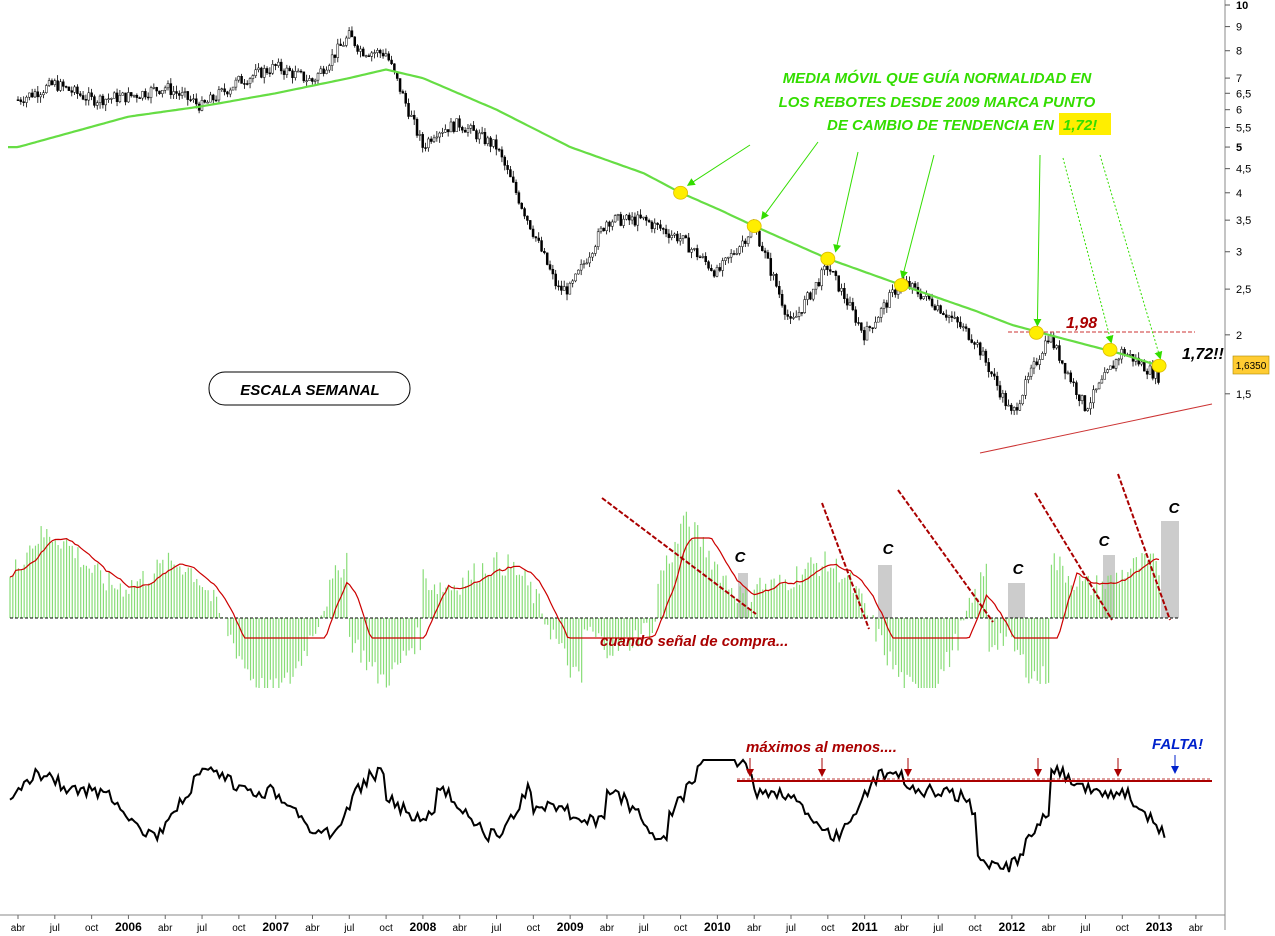 This screenshot has width=1275, height=936. Describe the element at coordinates (1080, 125) in the screenshot. I see `ma-note-value: 1,72!` at that location.